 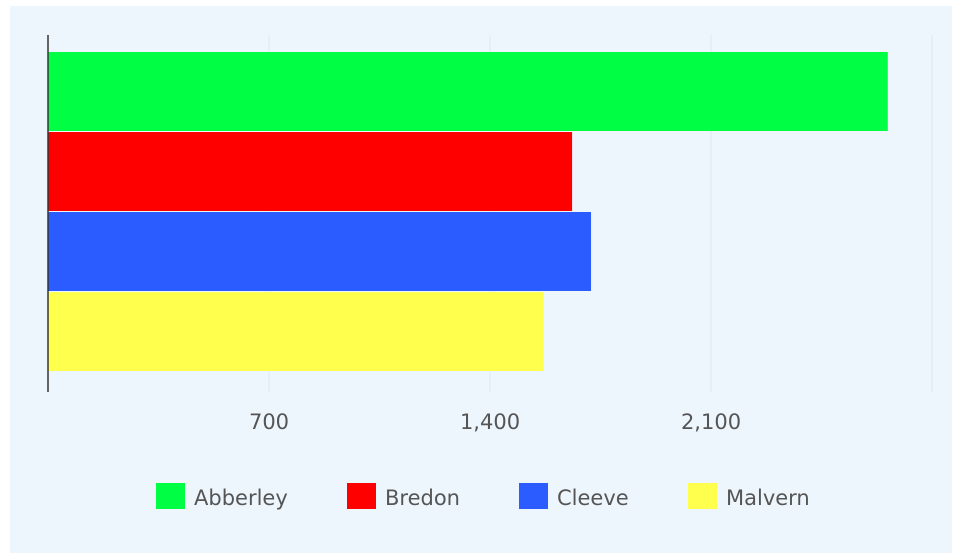 I want to click on legend-label: Bredon, so click(x=422, y=498).